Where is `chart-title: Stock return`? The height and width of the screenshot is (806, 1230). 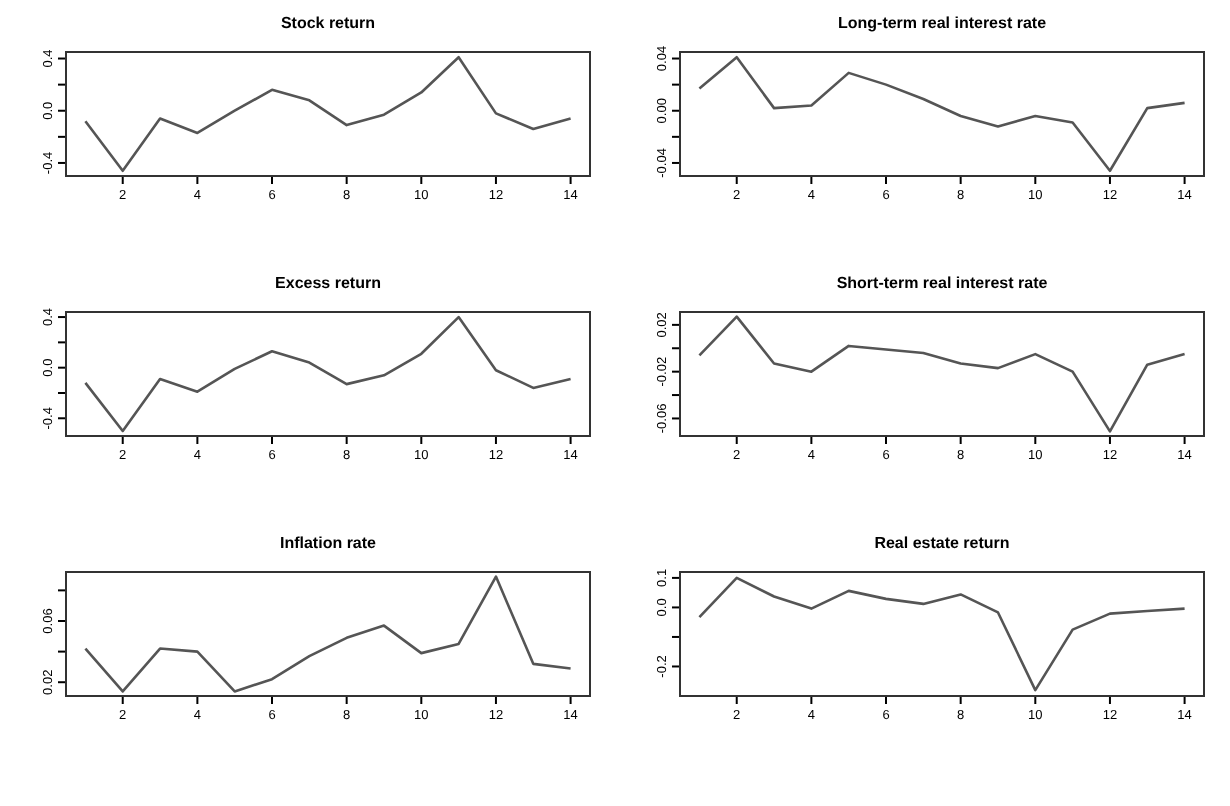
chart-title: Stock return is located at coordinates (328, 23).